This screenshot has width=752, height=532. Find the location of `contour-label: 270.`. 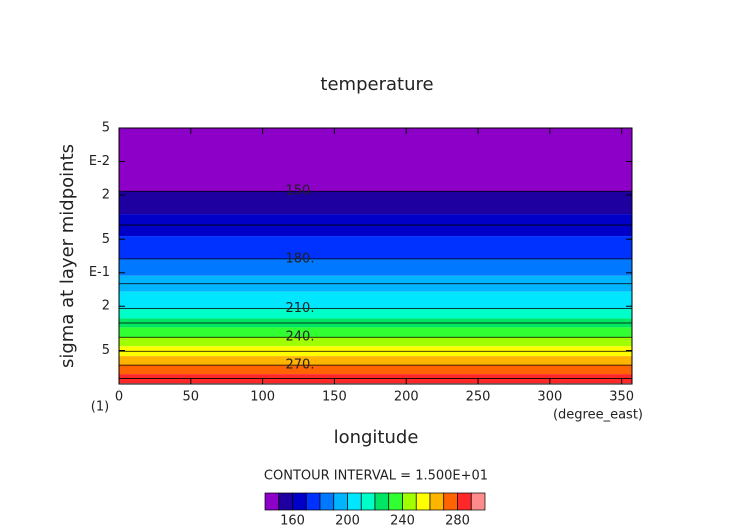

contour-label: 270. is located at coordinates (300, 365).